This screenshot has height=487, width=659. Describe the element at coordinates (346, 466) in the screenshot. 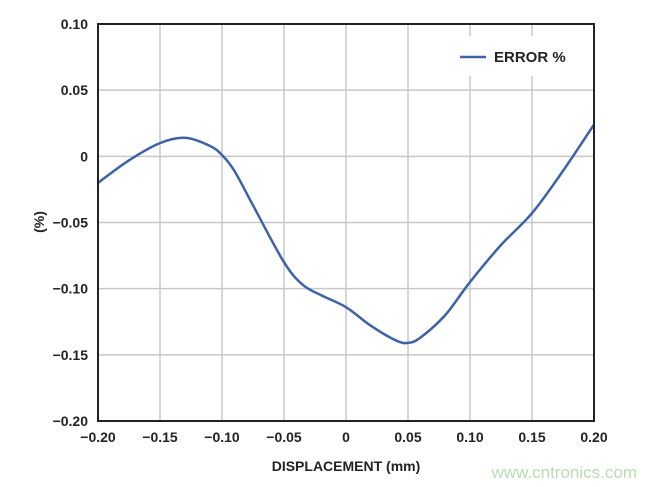

I see `x-axis-label: DISPLACEMENT (mm)` at that location.